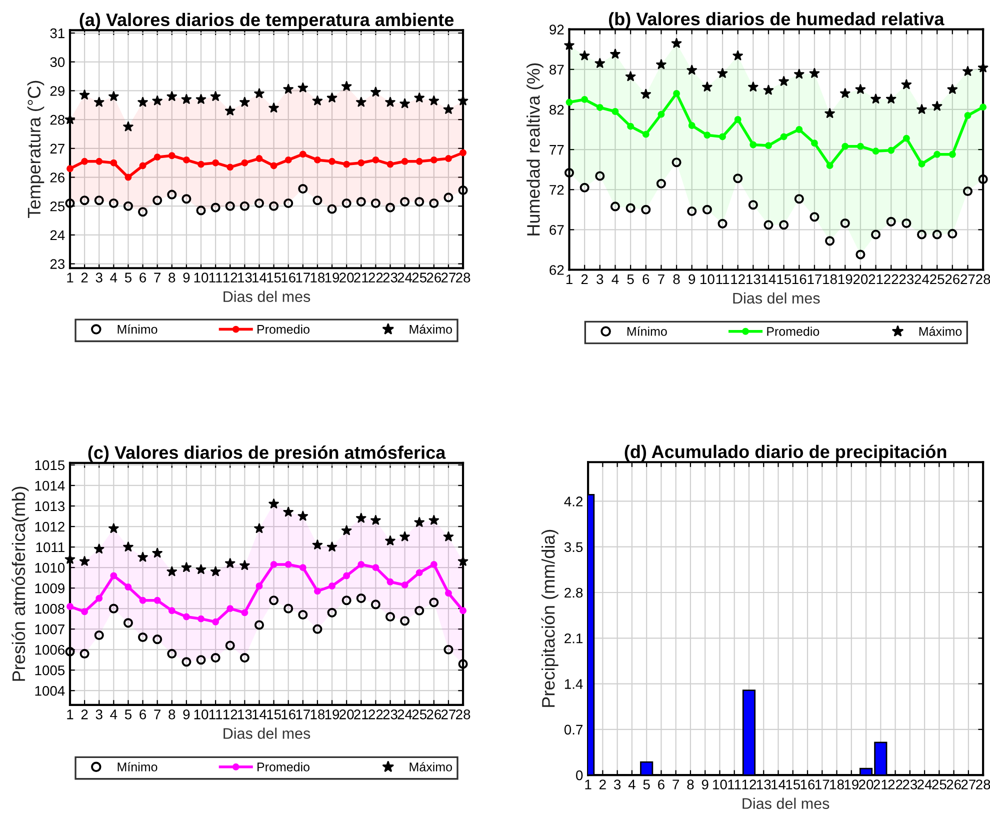  Describe the element at coordinates (776, 20) in the screenshot. I see `chart-title: (b) Valores diarios de humedad relativa` at that location.